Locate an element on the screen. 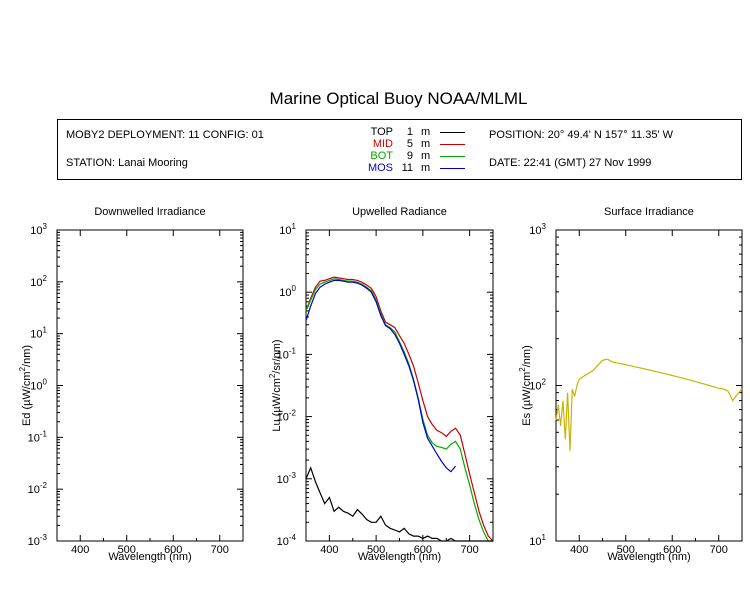 The width and height of the screenshot is (750, 600). chart-title: Downwelled Irradiance is located at coordinates (149, 212).